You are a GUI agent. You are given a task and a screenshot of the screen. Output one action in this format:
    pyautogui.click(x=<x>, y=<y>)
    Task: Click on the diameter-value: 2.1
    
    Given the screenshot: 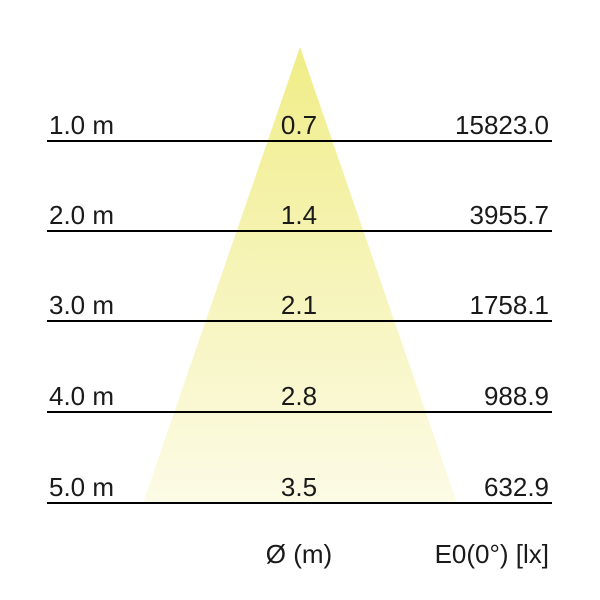 What is the action you would take?
    pyautogui.click(x=299, y=305)
    